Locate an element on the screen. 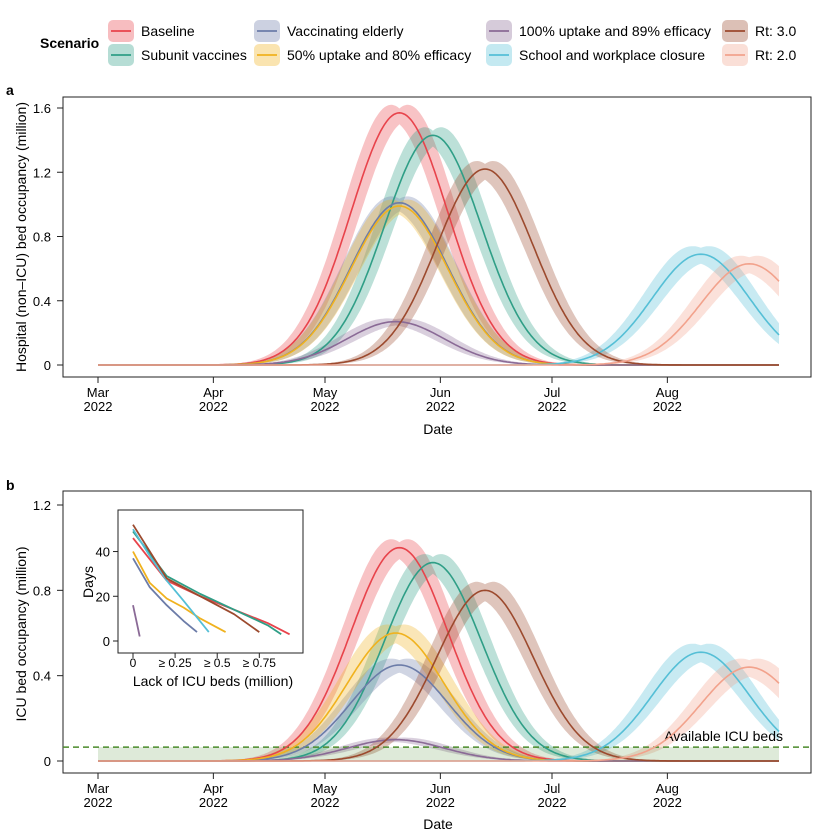  inset-axes: 0 20 40 0 ≥ 0.25 ≥ 0.5 ≥ 0.75 is located at coordinates (186, 607).